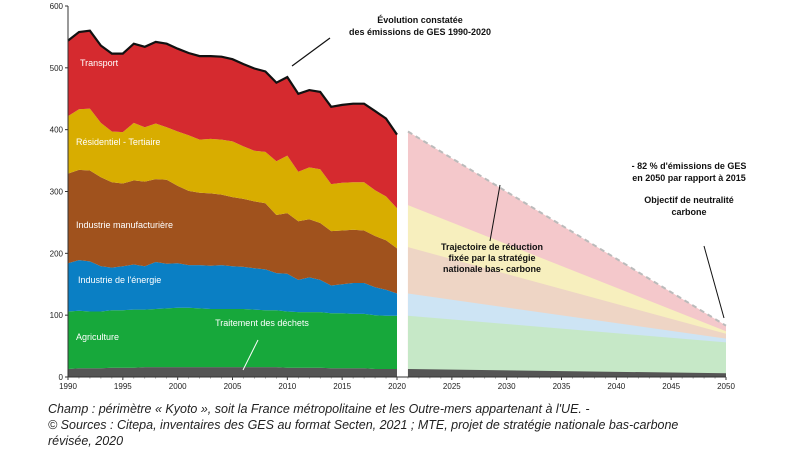  What do you see at coordinates (507, 386) in the screenshot?
I see `x-tick-label: 2030` at bounding box center [507, 386].